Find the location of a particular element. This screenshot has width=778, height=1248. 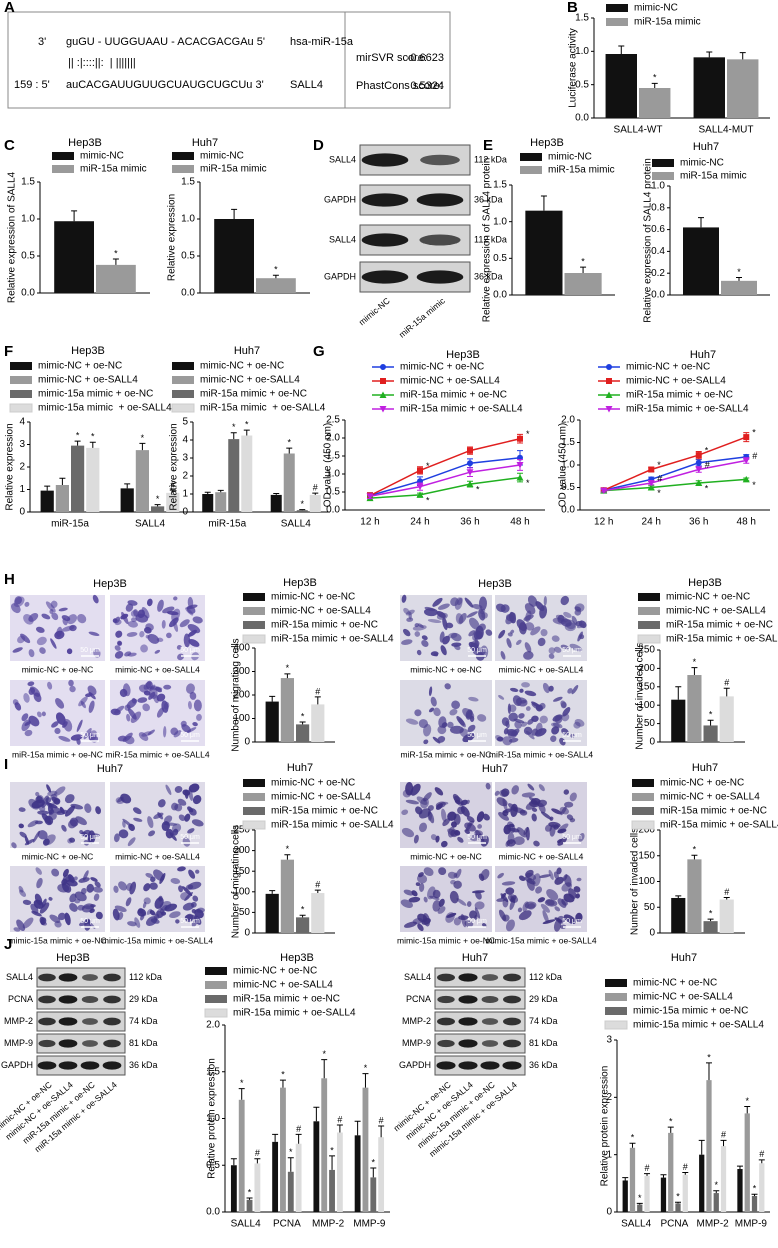

legend-label: mimic-NC + oe-SALL4 is located at coordinates (321, 611).